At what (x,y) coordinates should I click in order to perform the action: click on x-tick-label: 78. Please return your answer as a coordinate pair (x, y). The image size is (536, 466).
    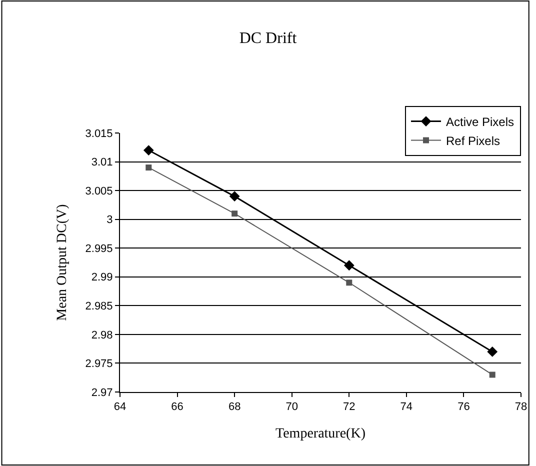
    Looking at the image, I should click on (521, 407).